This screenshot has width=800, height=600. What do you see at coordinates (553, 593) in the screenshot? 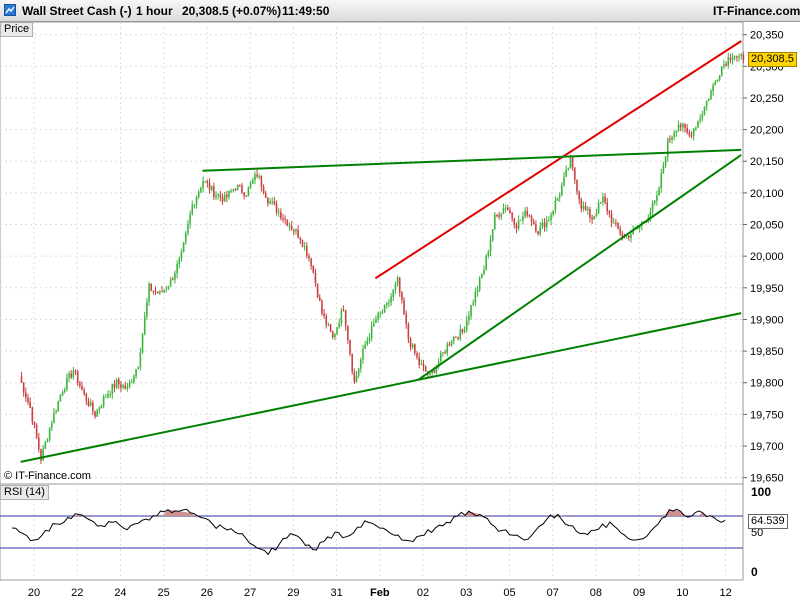
I see `time-tick-label: 07` at bounding box center [553, 593].